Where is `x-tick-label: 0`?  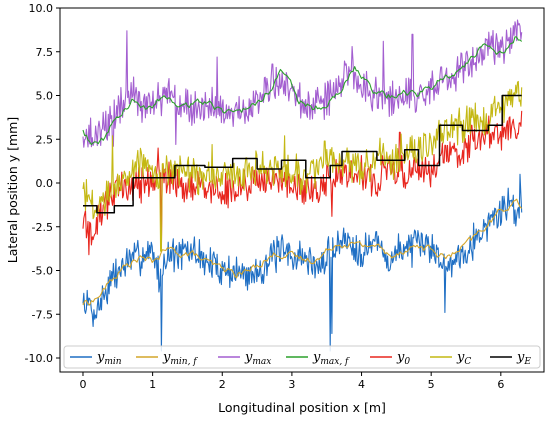 x-tick-label: 0 is located at coordinates (82, 384).